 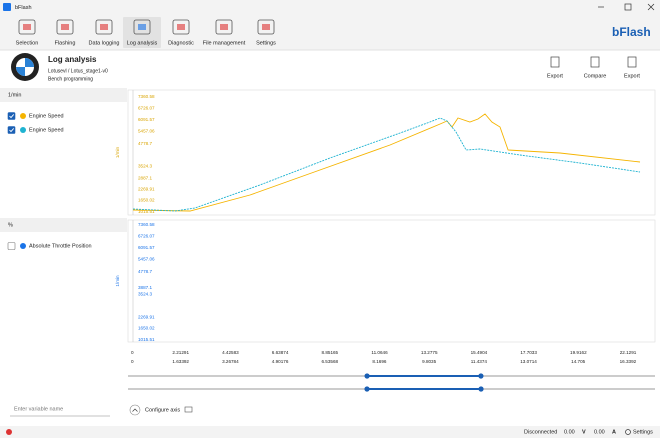 What do you see at coordinates (595, 76) in the screenshot?
I see `action-button: Compare` at bounding box center [595, 76].